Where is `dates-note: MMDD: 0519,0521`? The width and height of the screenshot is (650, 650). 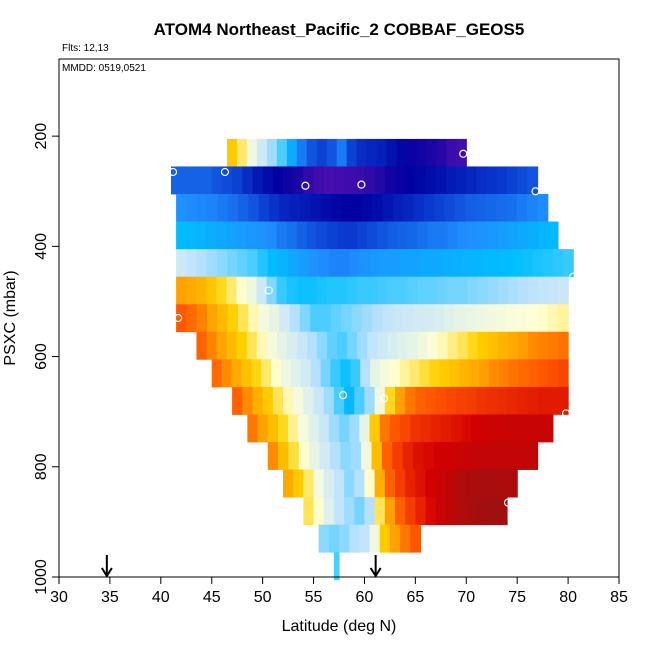 dates-note: MMDD: 0519,0521 is located at coordinates (104, 68).